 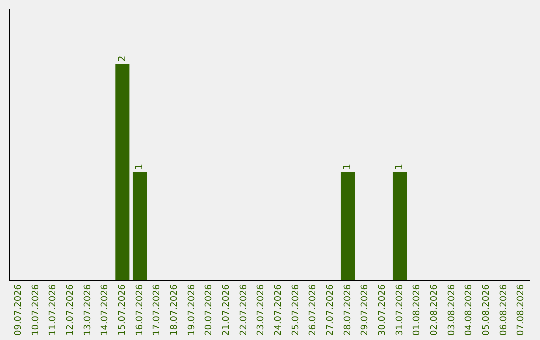 What do you see at coordinates (435, 310) in the screenshot?
I see `x-tick-label: 02.08.2026` at bounding box center [435, 310].